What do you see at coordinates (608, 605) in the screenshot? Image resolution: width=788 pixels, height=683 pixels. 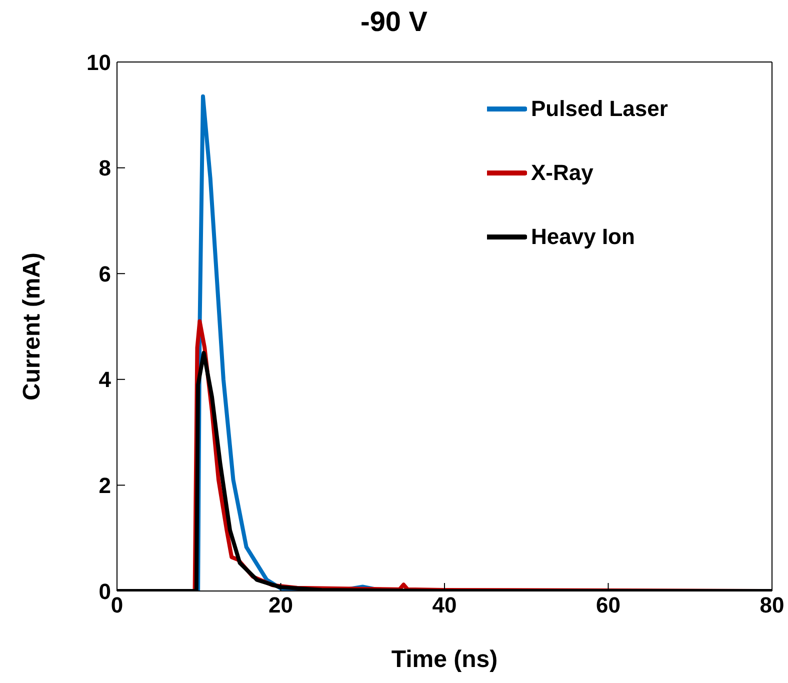 I see `x-tick-label: 60` at bounding box center [608, 605].